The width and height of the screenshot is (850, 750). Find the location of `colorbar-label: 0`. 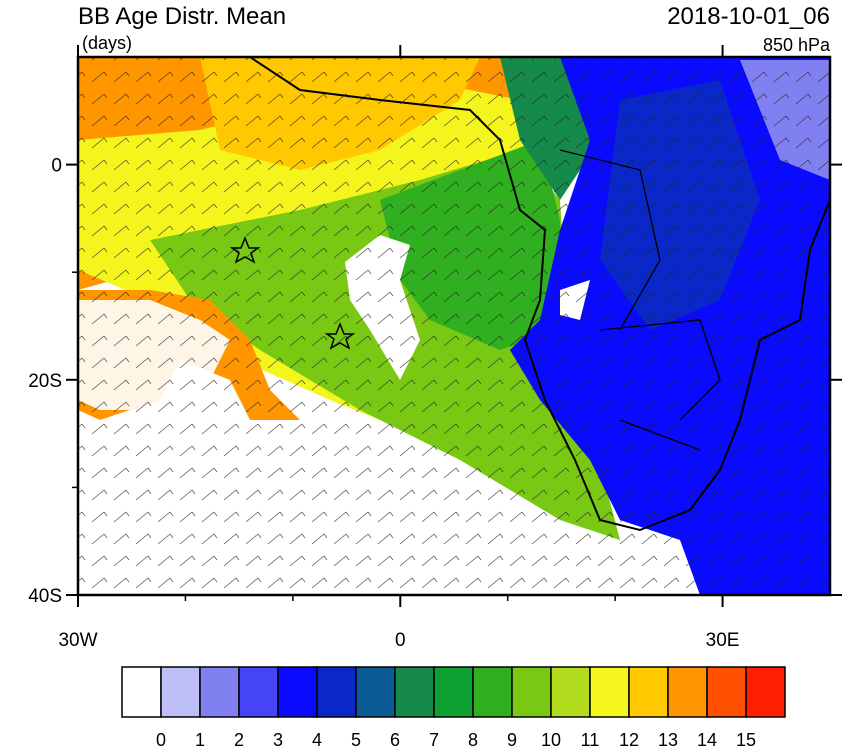

colorbar-label: 0 is located at coordinates (161, 740).